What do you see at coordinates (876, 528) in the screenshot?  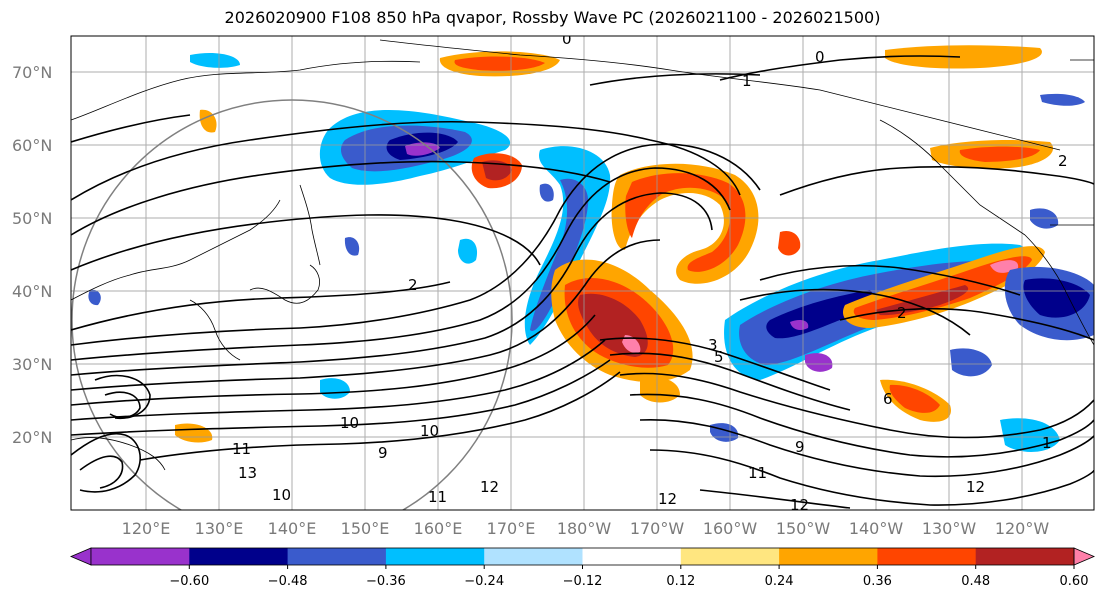 I see `lon-label: 140°W` at bounding box center [876, 528].